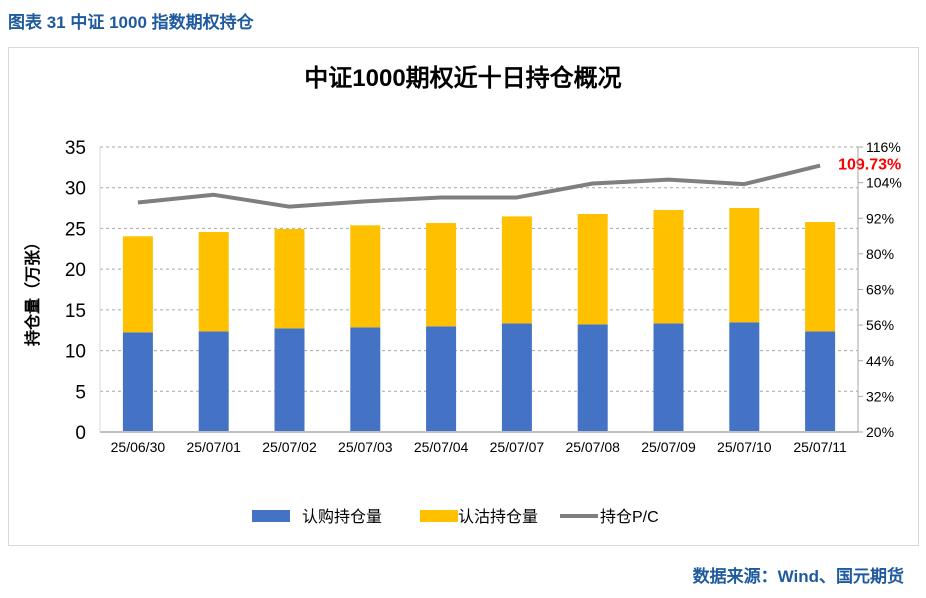 The width and height of the screenshot is (926, 598). What do you see at coordinates (342, 517) in the screenshot?
I see `legend-label-call: 认购持仓量` at bounding box center [342, 517].